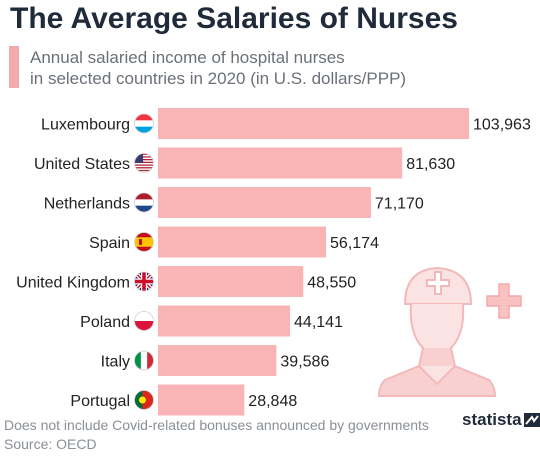  I want to click on statista-mark-icon, so click(531, 420).